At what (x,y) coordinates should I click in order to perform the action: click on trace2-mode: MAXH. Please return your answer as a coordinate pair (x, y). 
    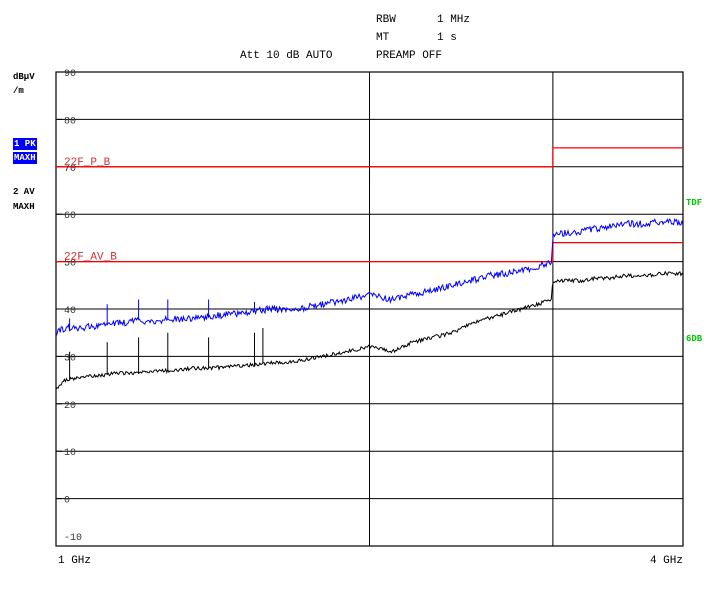
    Looking at the image, I should click on (24, 207).